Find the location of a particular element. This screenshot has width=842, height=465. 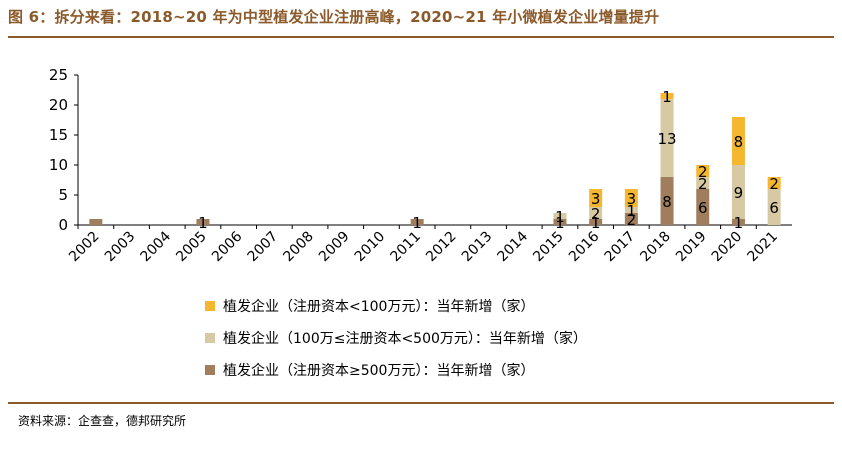

x-tick-label: 2008 is located at coordinates (298, 247).